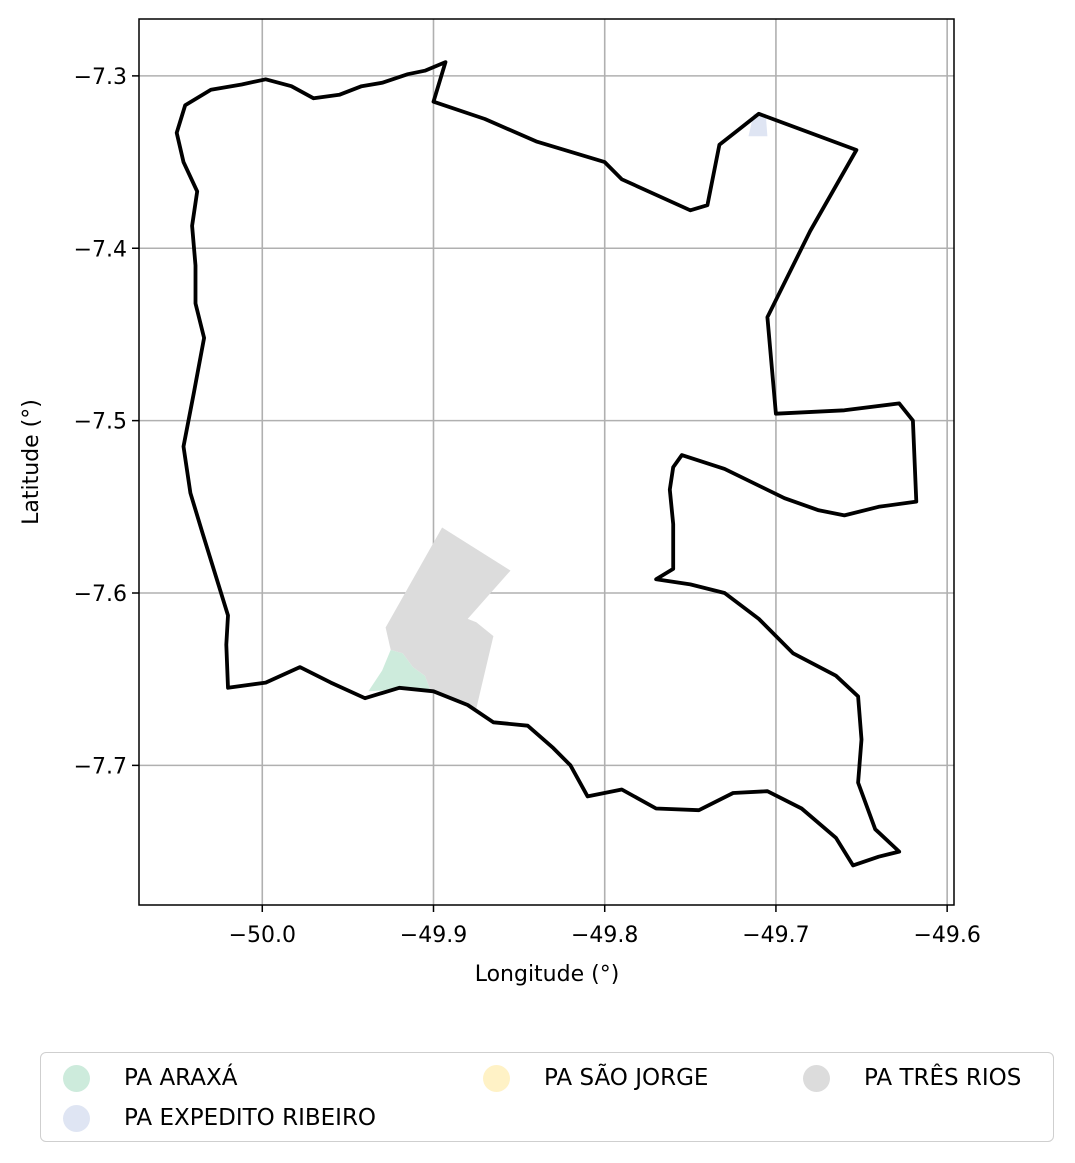 The height and width of the screenshot is (1163, 1075). I want to click on y-tick-label: −7.7, so click(100, 766).